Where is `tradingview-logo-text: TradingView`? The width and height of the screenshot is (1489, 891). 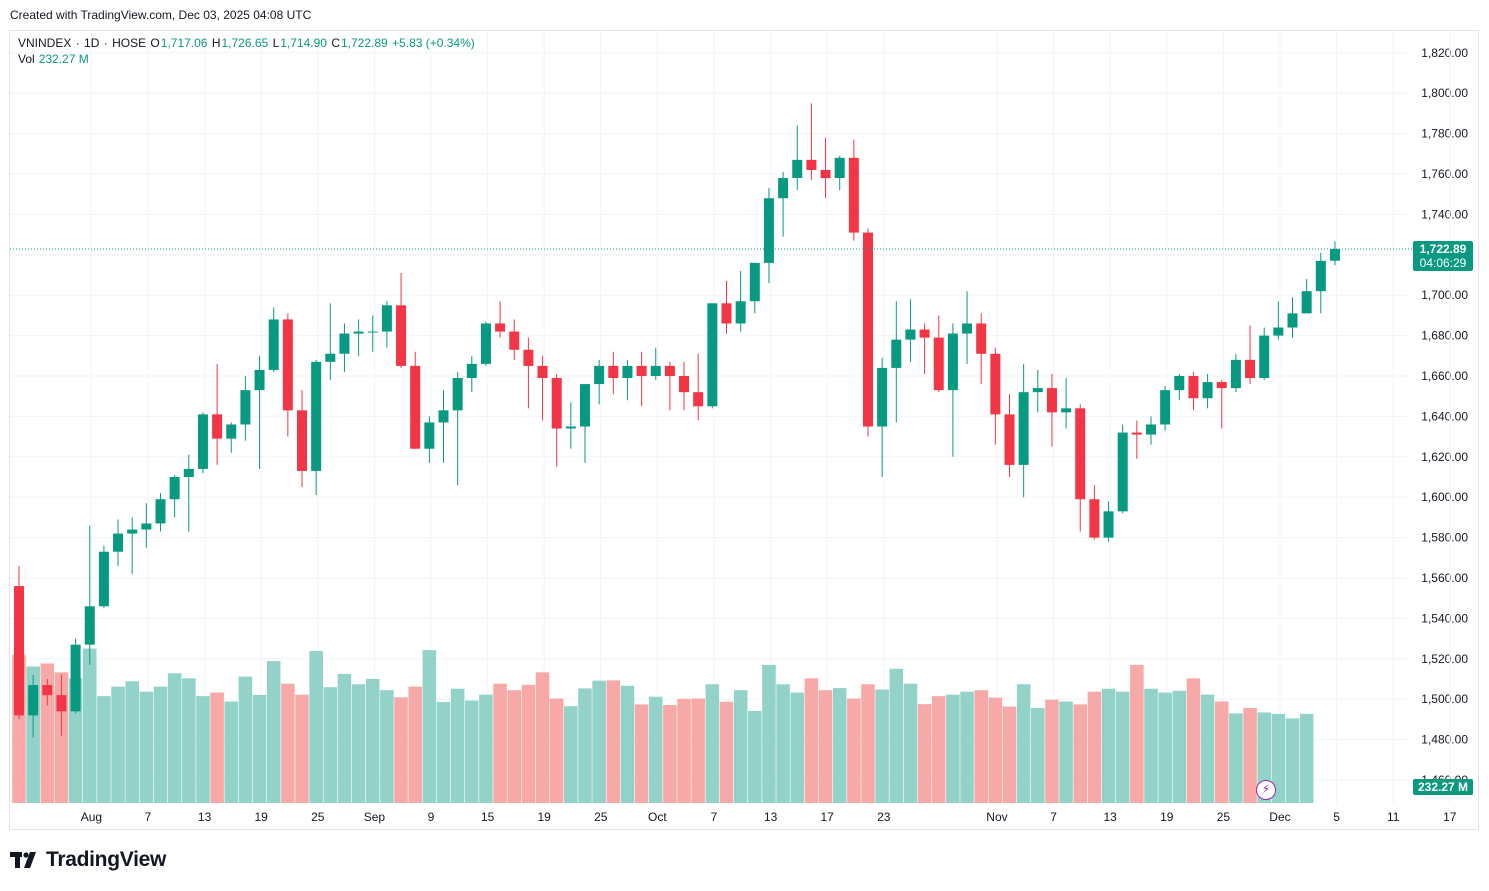
tradingview-logo-text: TradingView is located at coordinates (106, 859).